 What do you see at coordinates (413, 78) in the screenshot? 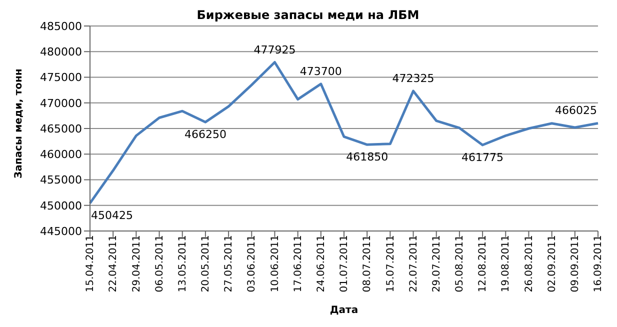
I see `data-label: 472325` at bounding box center [413, 78].